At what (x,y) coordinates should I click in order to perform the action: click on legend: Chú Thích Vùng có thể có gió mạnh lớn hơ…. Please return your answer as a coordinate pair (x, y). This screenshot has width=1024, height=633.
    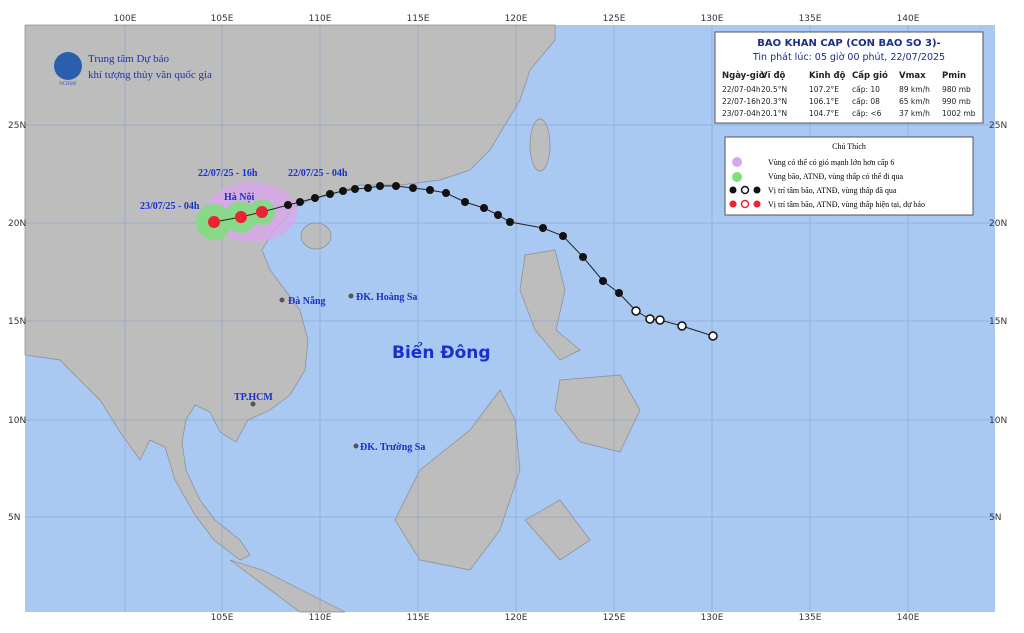
    Looking at the image, I should click on (849, 176).